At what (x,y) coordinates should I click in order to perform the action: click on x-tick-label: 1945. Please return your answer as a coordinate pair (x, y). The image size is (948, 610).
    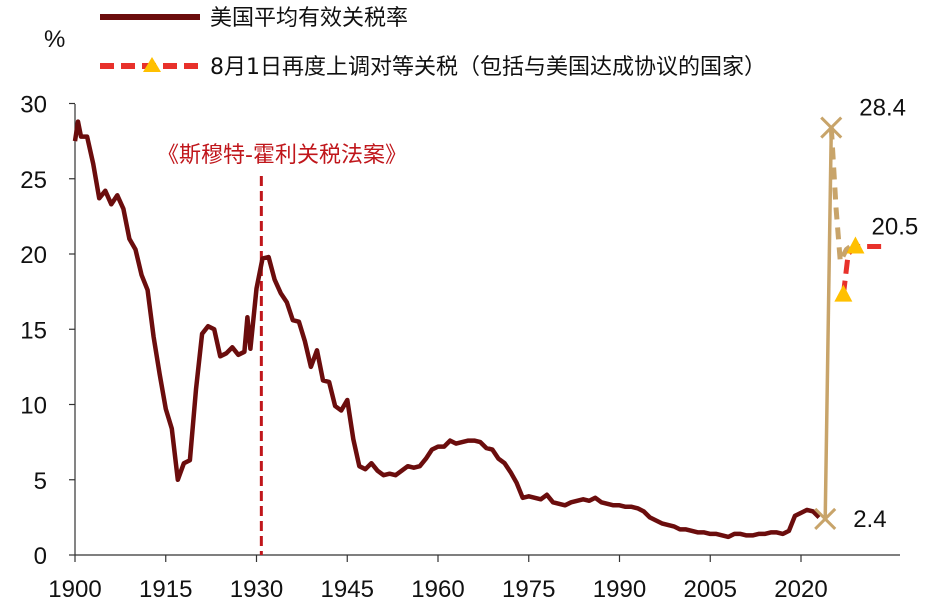
    Looking at the image, I should click on (347, 589).